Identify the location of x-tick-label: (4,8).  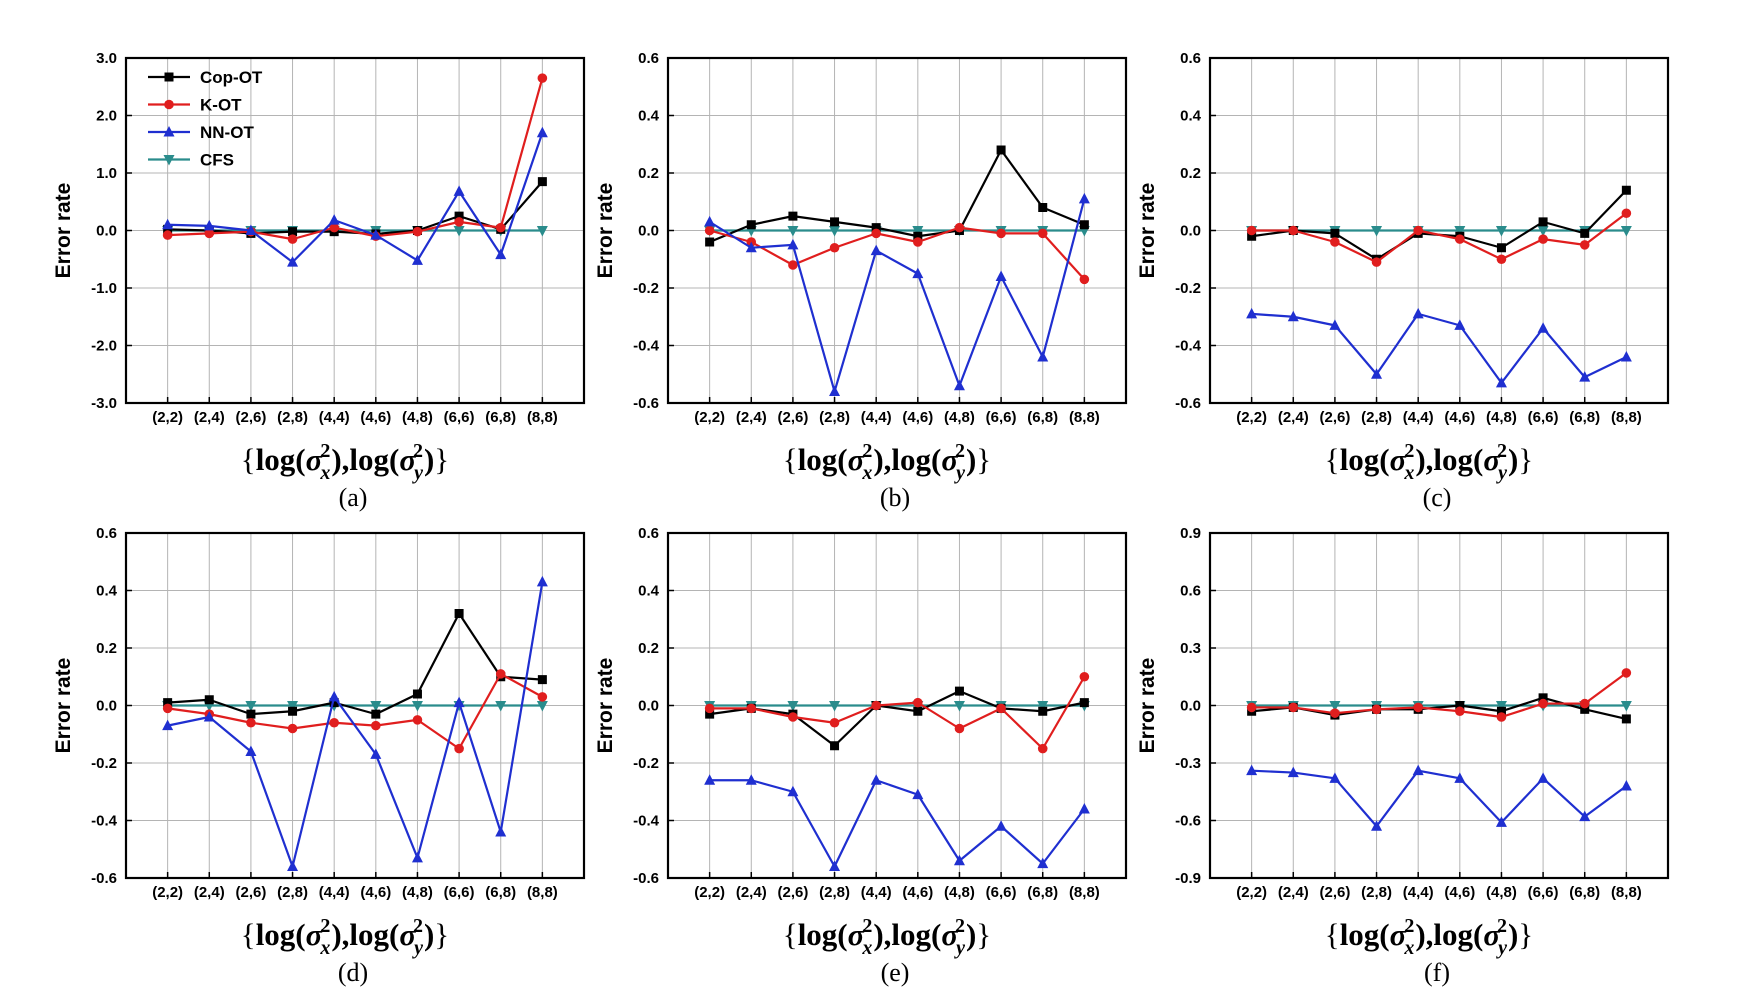
(1501, 892).